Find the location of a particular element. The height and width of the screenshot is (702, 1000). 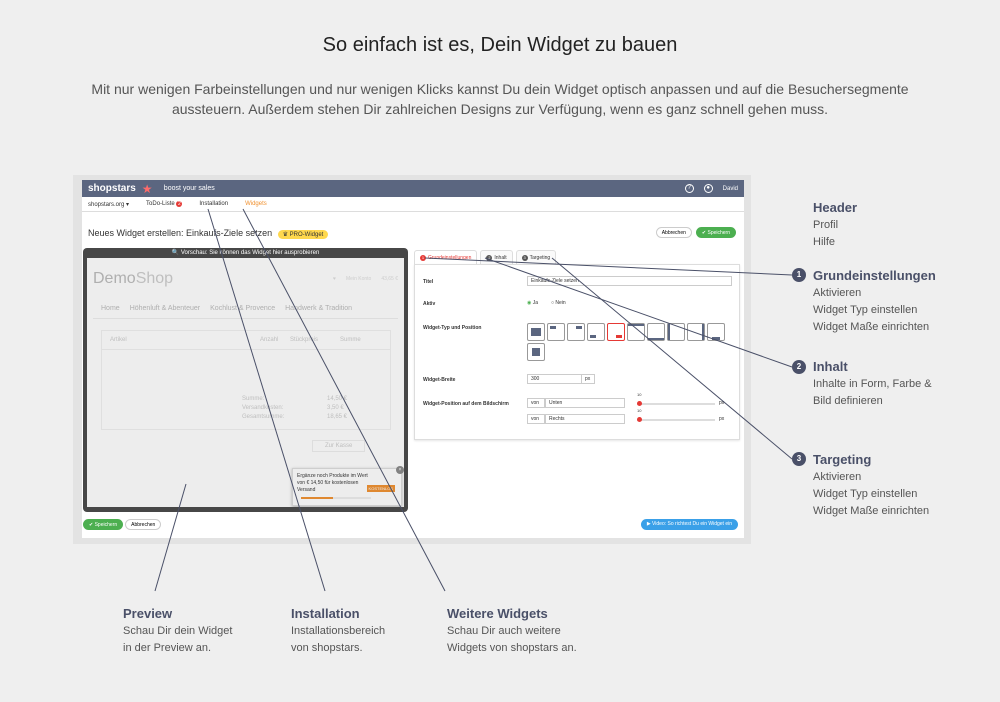

callout-line: Widget Typ einstellen is located at coordinates (865, 310).